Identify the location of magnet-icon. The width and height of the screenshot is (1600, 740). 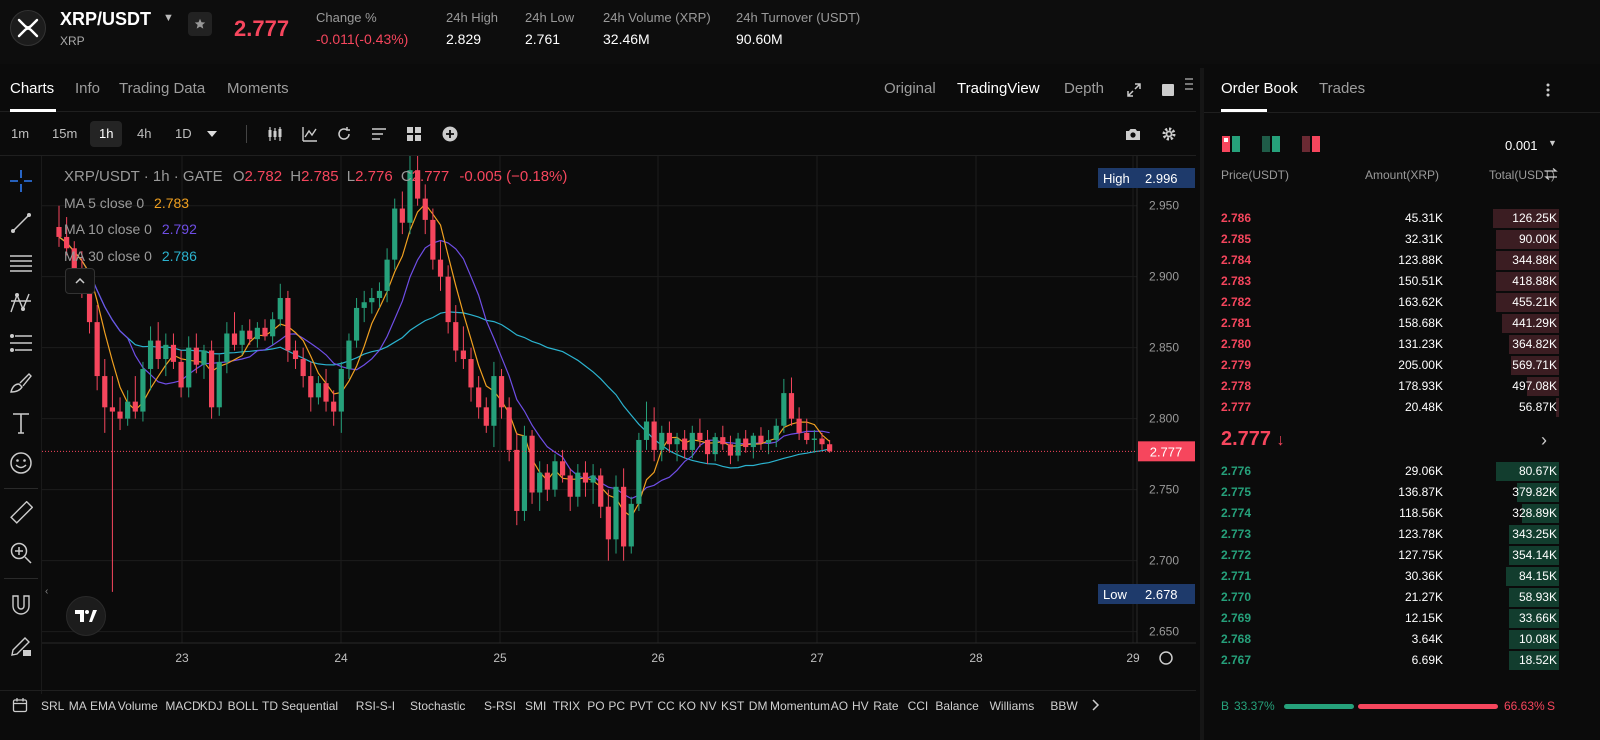
(21, 605).